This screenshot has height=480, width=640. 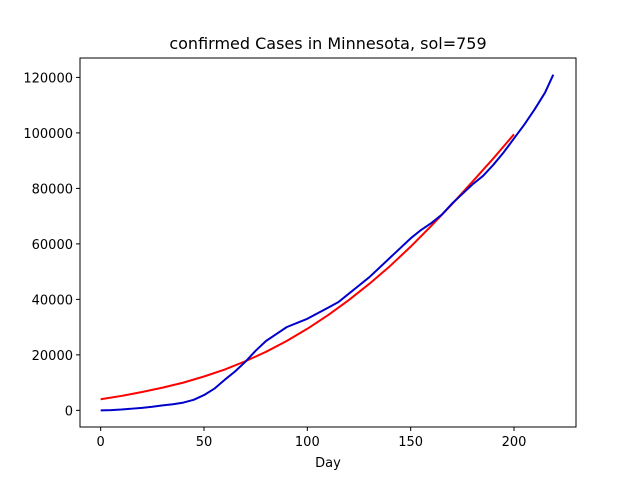 What do you see at coordinates (410, 442) in the screenshot?
I see `x-tick-label: 150` at bounding box center [410, 442].